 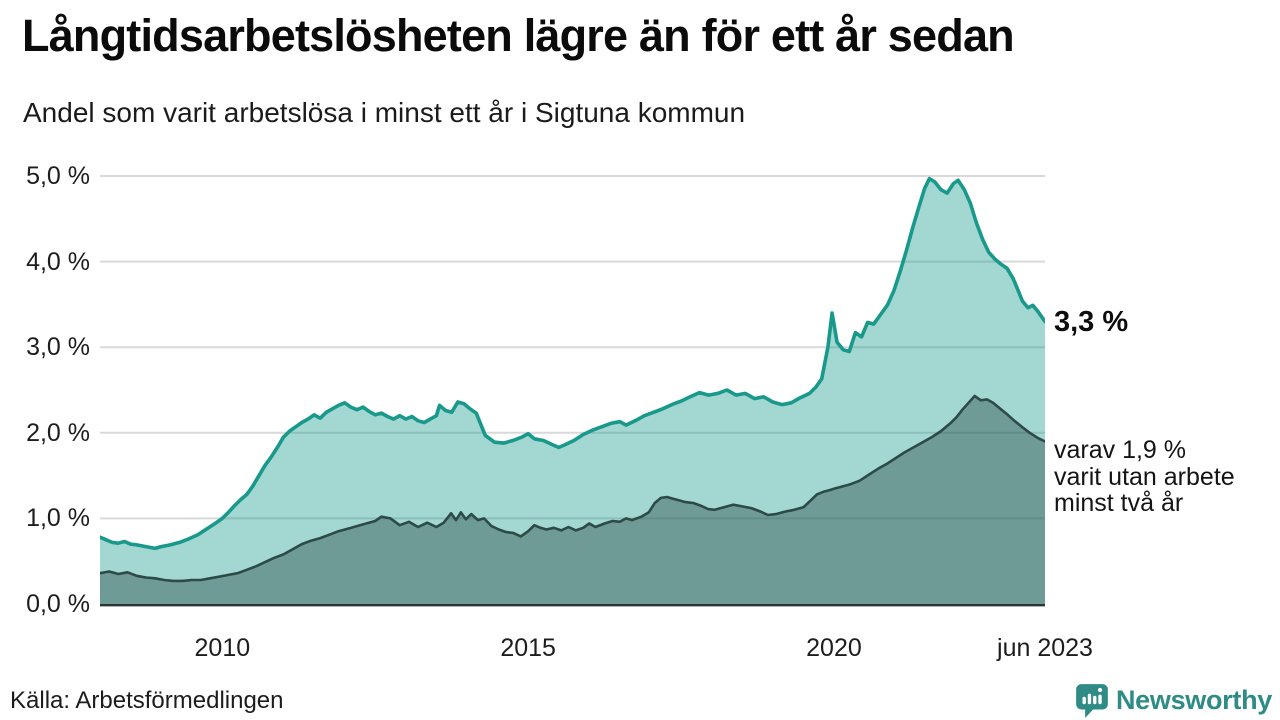 I want to click on brand-logo: Newsworthy, so click(x=1173, y=700).